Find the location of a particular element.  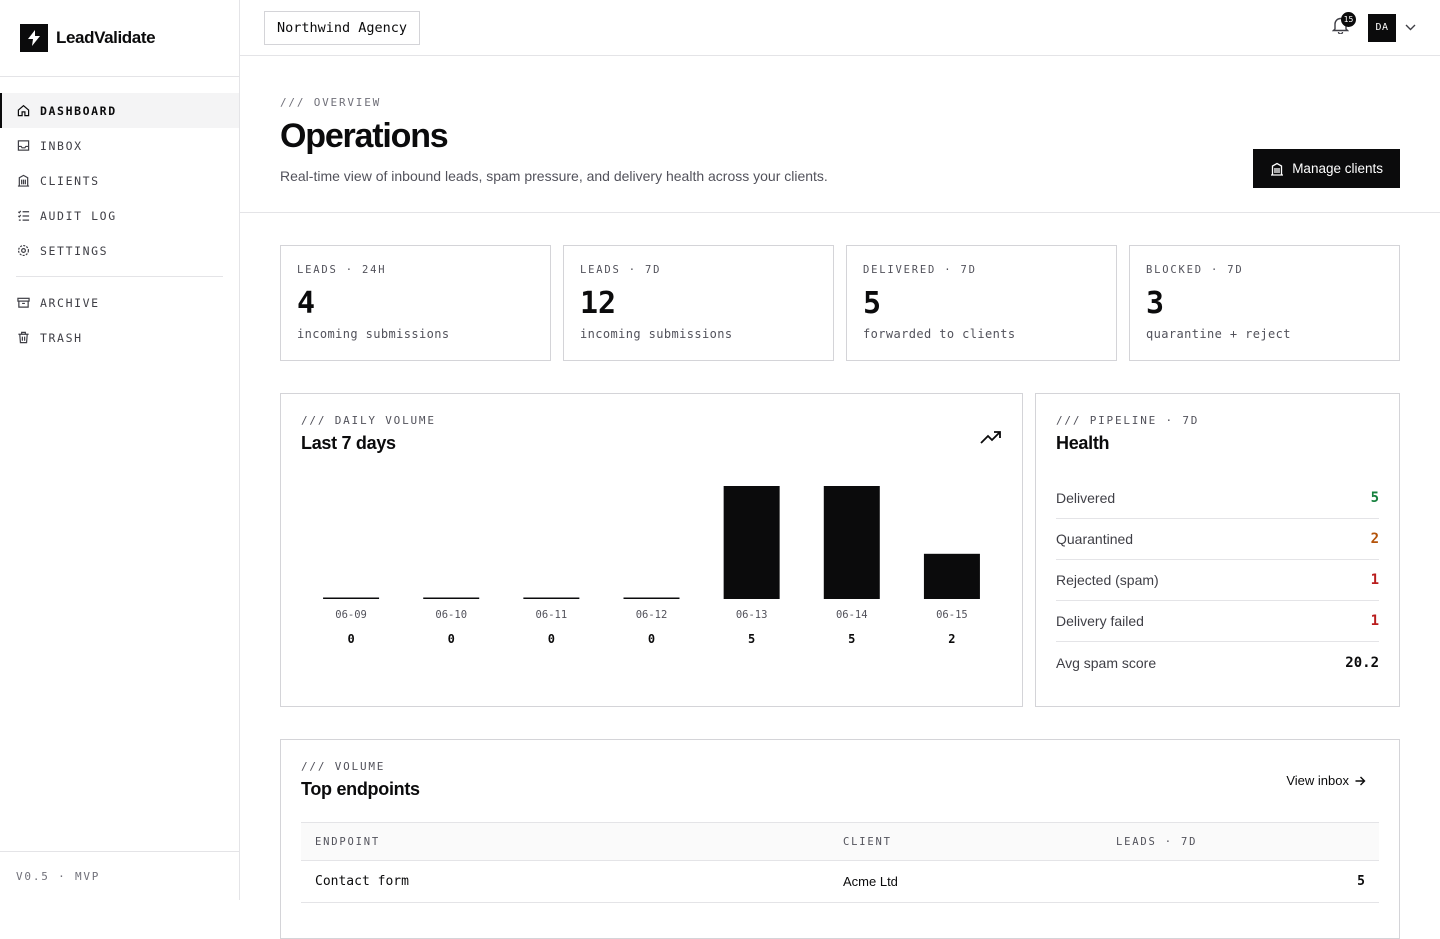

endpoint-cell: Contact form is located at coordinates (565, 881).